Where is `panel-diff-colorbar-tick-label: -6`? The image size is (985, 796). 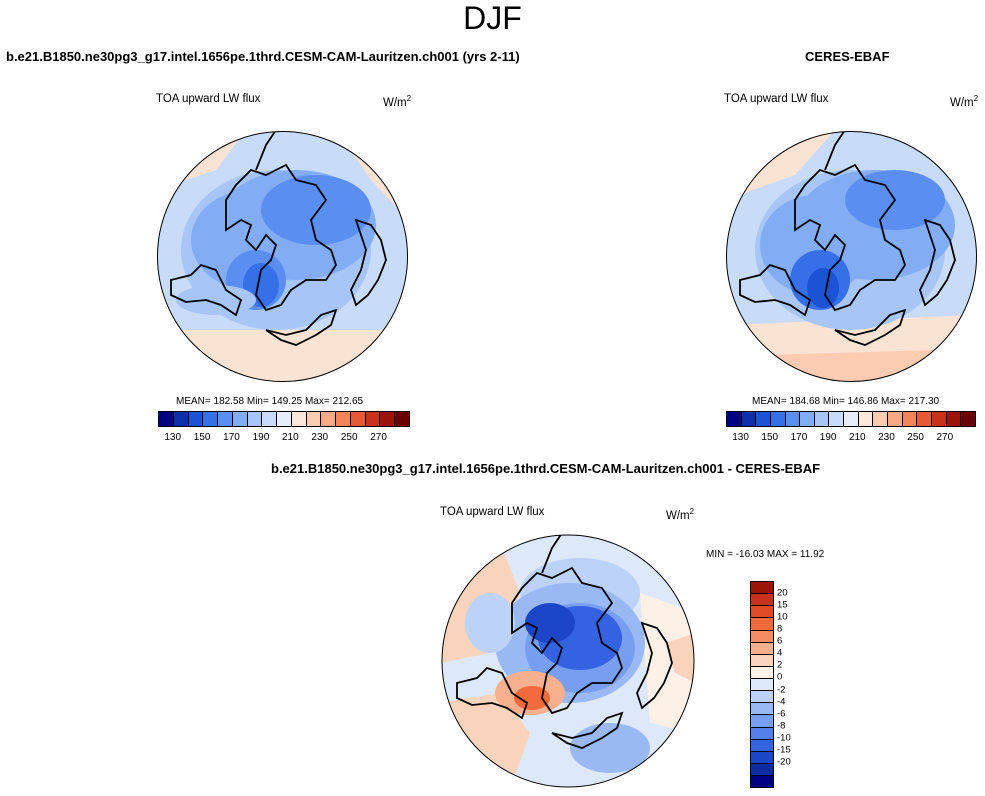
panel-diff-colorbar-tick-label: -6 is located at coordinates (781, 714).